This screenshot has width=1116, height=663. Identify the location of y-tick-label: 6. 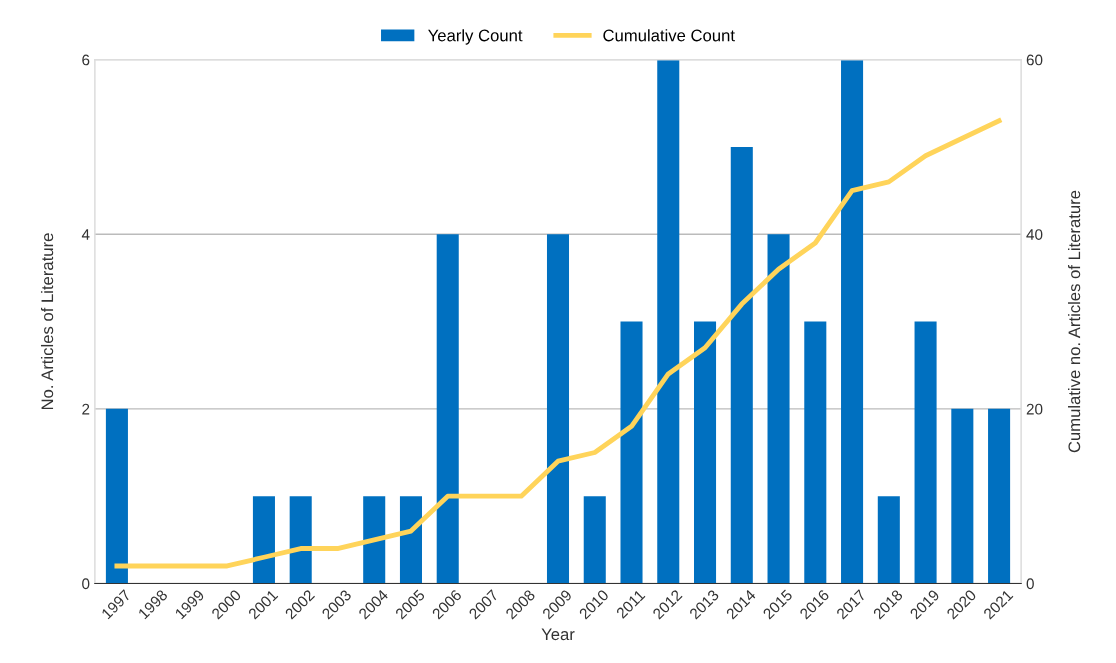
(86, 60).